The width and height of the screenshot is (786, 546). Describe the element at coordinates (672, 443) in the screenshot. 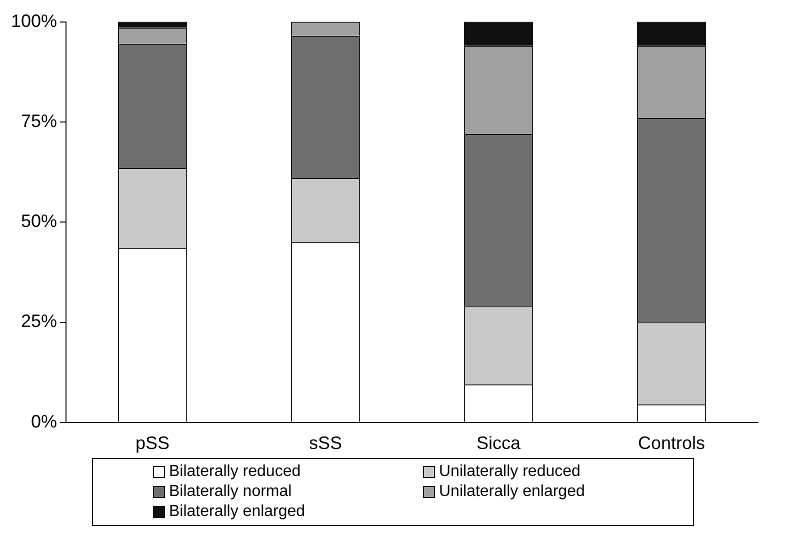

I see `x-tick-label: Controls` at that location.